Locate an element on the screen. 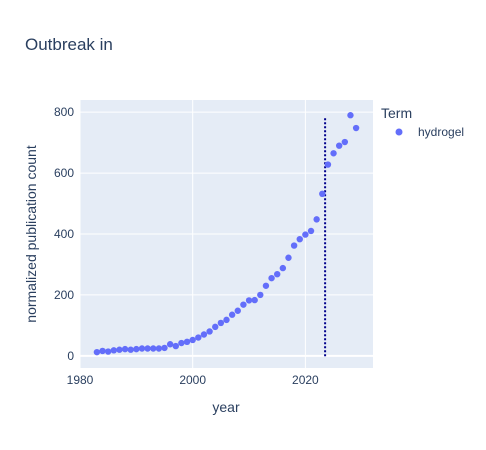 This screenshot has width=486, height=450. legend-title: Term is located at coordinates (396, 113).